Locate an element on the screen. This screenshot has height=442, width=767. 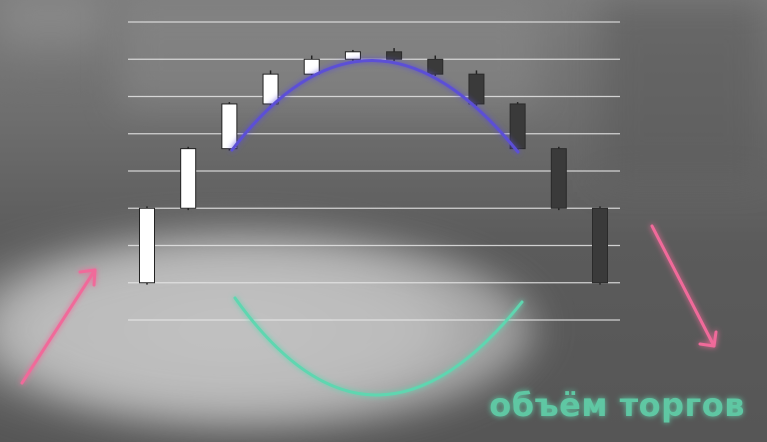
bottom-arc is located at coordinates (378, 346).